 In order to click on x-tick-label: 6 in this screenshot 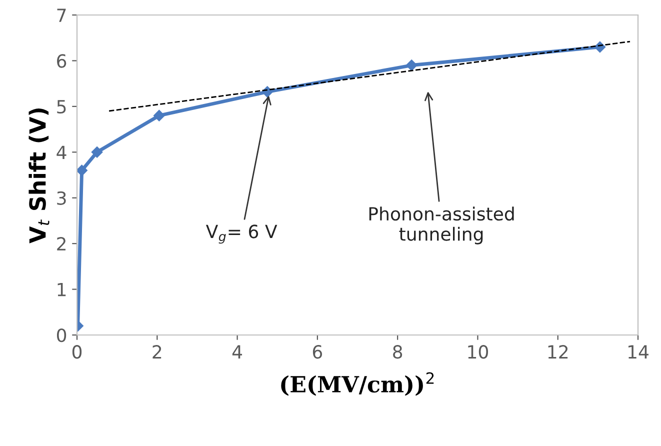, I will do `click(317, 352)`.